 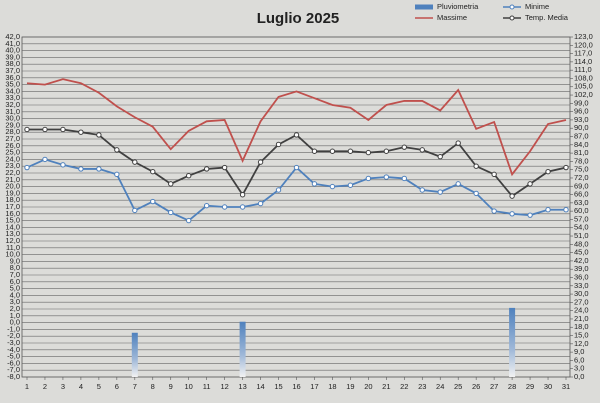 I want to click on y-tick-label: 30,0, so click(x=12, y=118).